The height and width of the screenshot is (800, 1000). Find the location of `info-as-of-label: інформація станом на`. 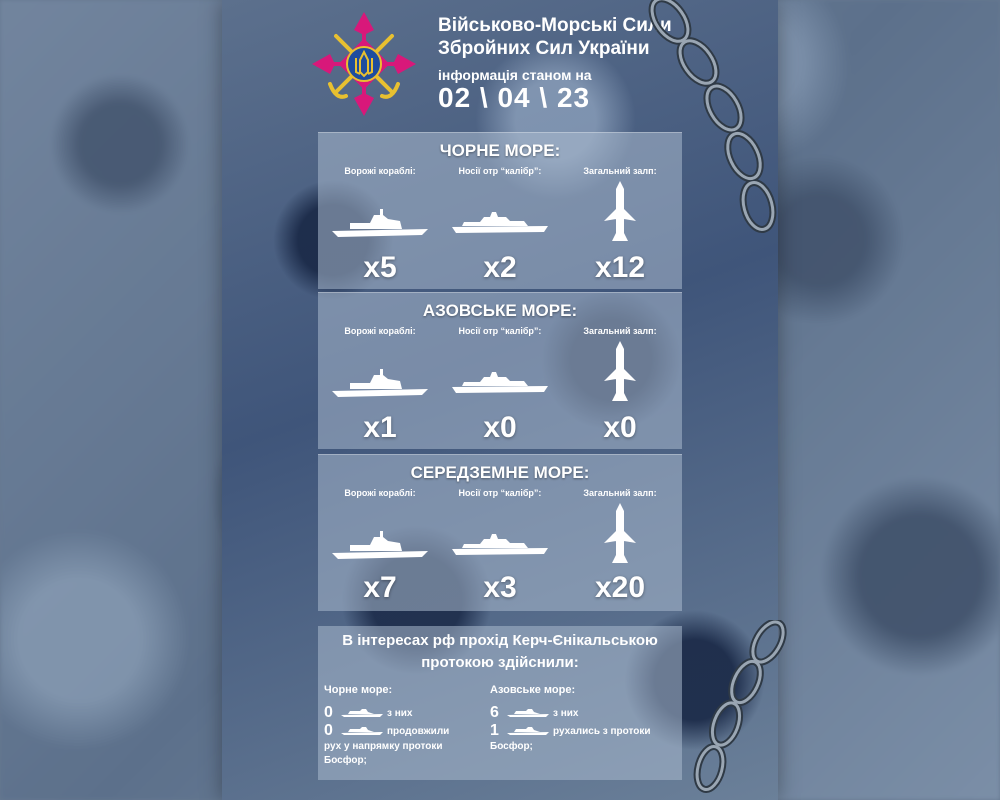

info-as-of-label: інформація станом на is located at coordinates (515, 75).